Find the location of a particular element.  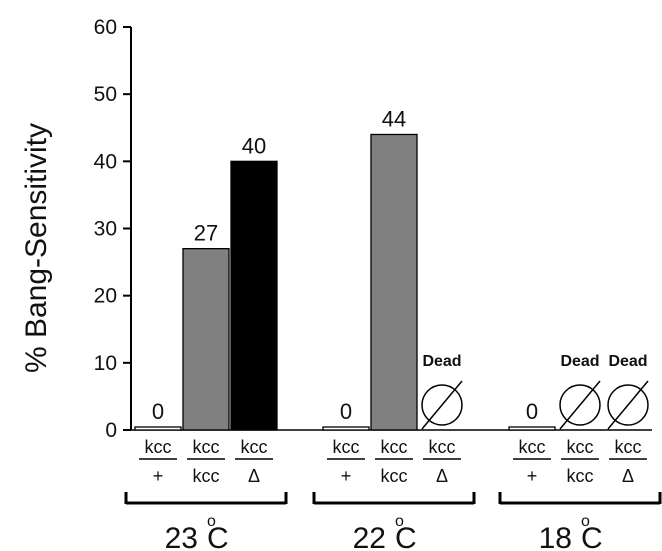

y-tick-label: 10 is located at coordinates (105, 363).